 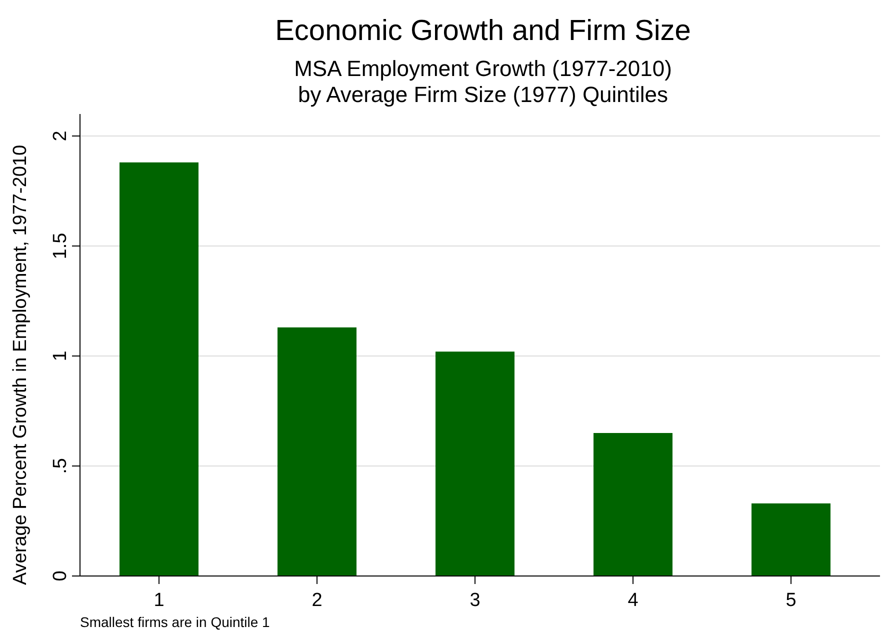 What do you see at coordinates (20, 365) in the screenshot?
I see `y-axis-title: Average Percent Growth in Employment, 1977-2010` at bounding box center [20, 365].